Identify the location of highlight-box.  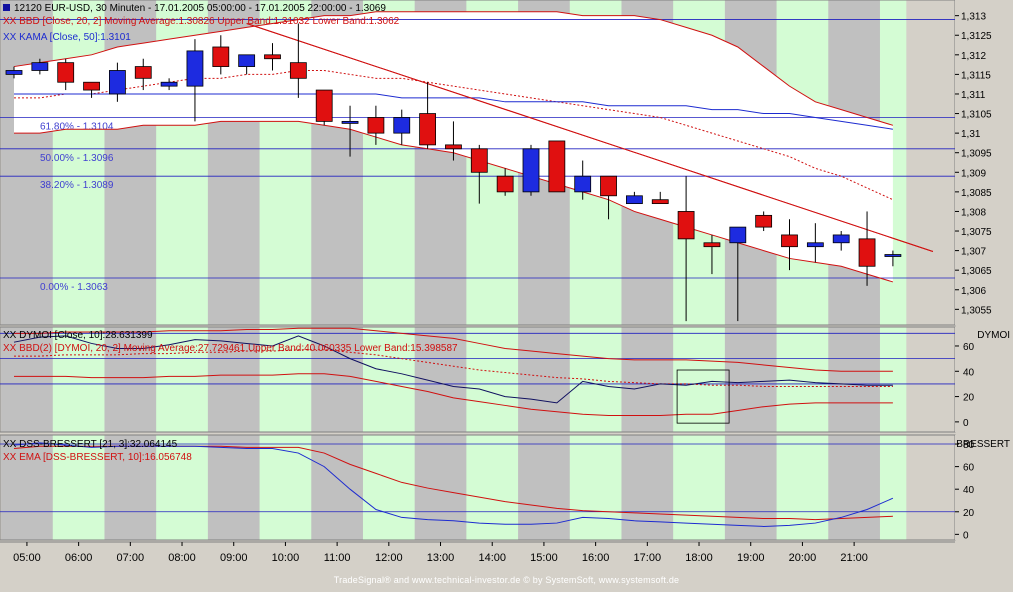
(703, 396).